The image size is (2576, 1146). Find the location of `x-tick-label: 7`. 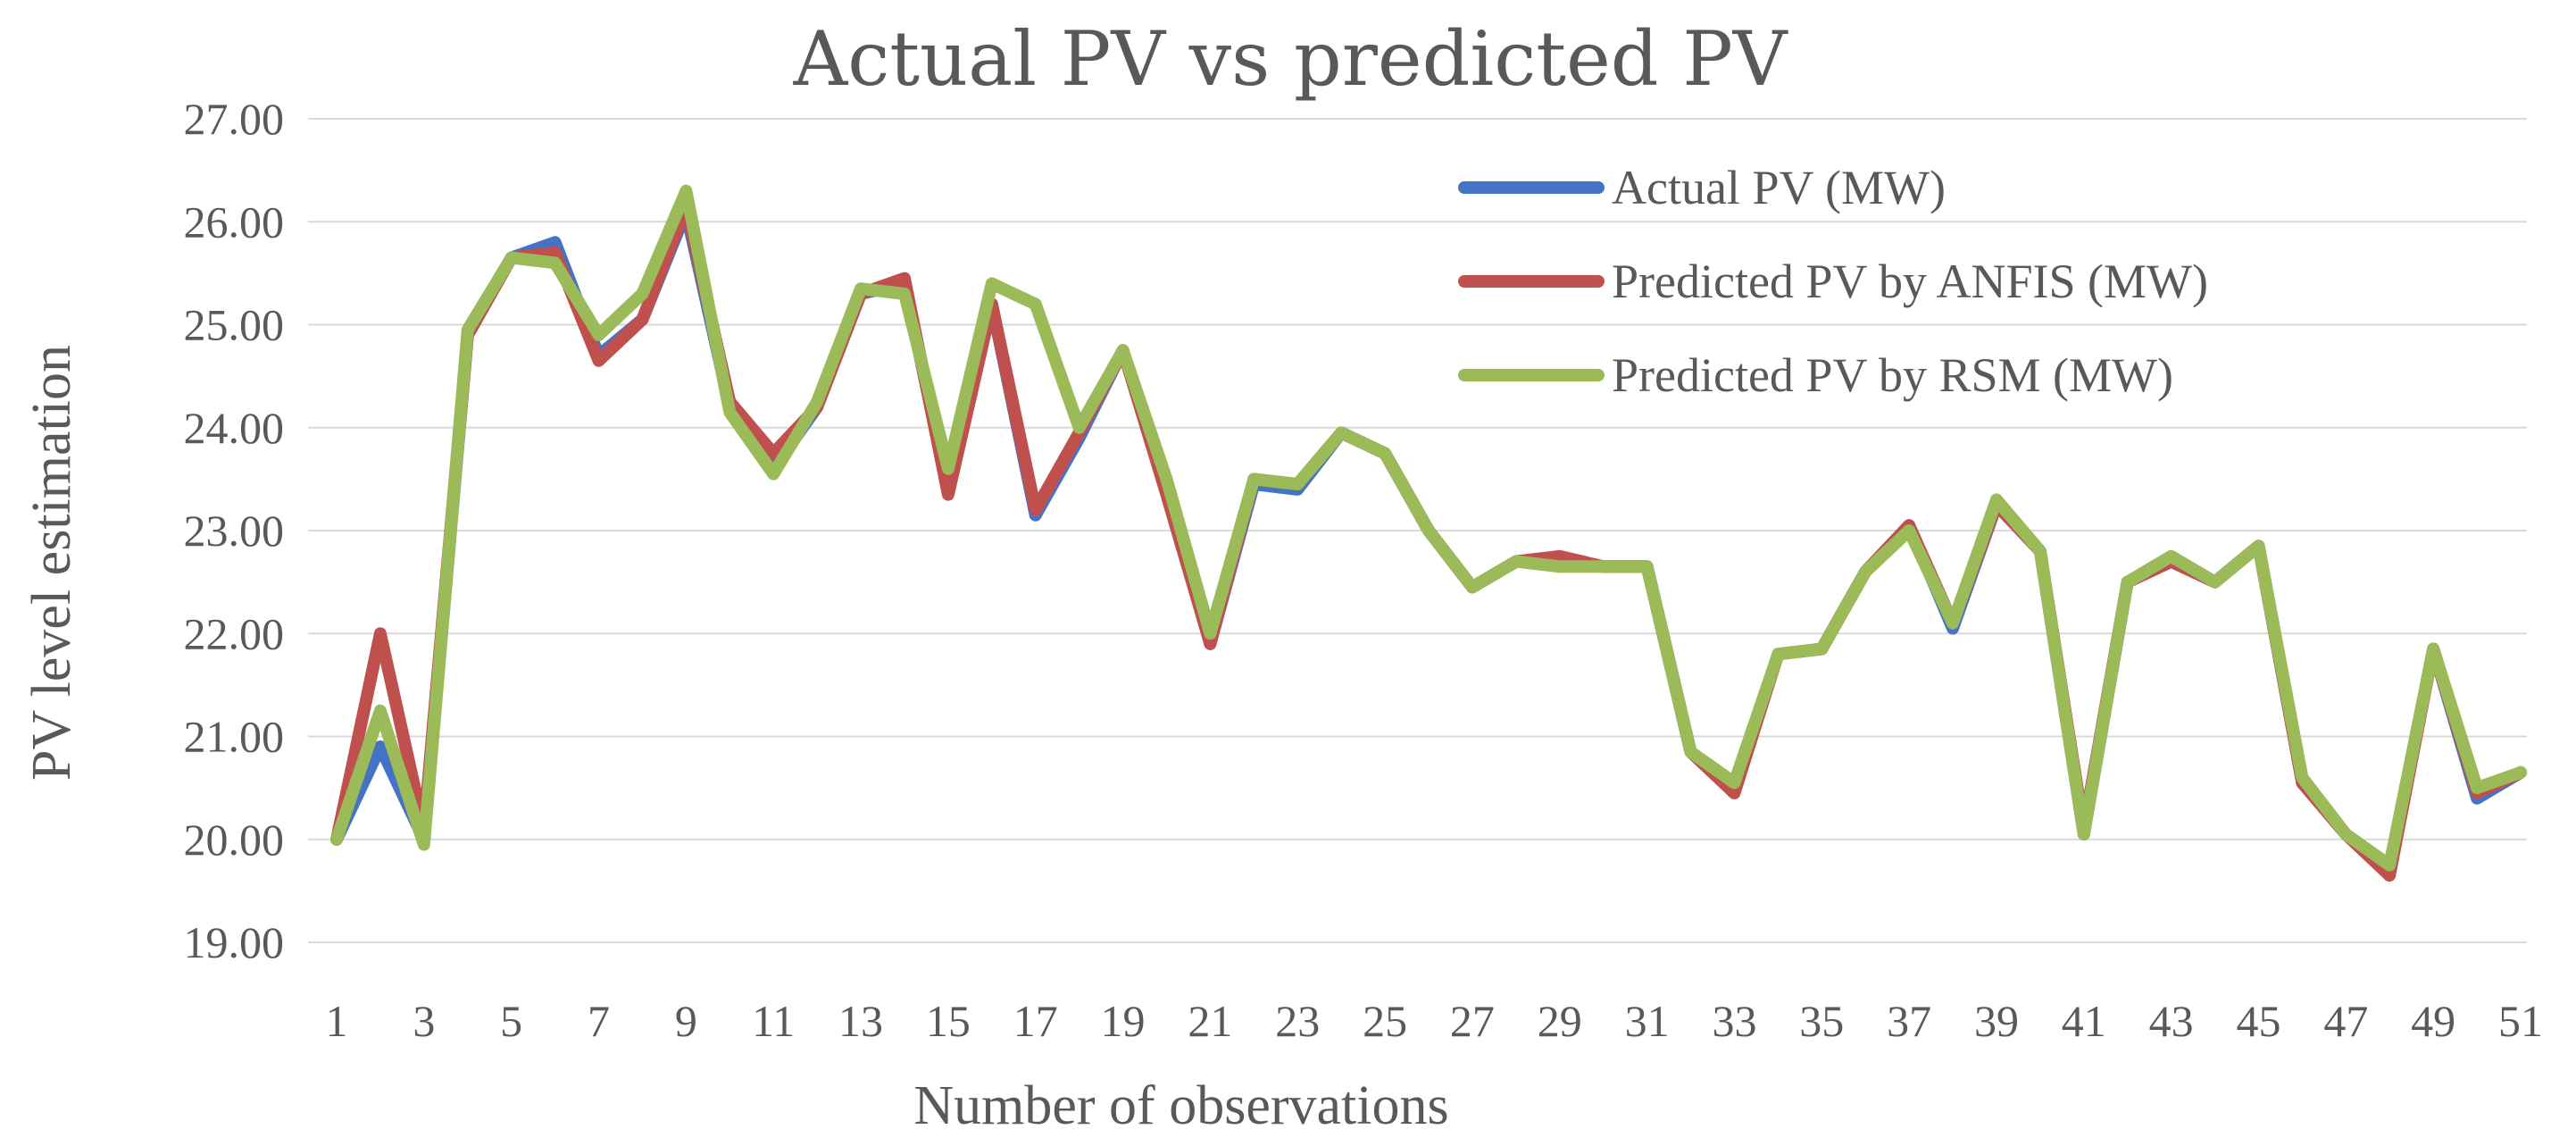

x-tick-label: 7 is located at coordinates (599, 1021).